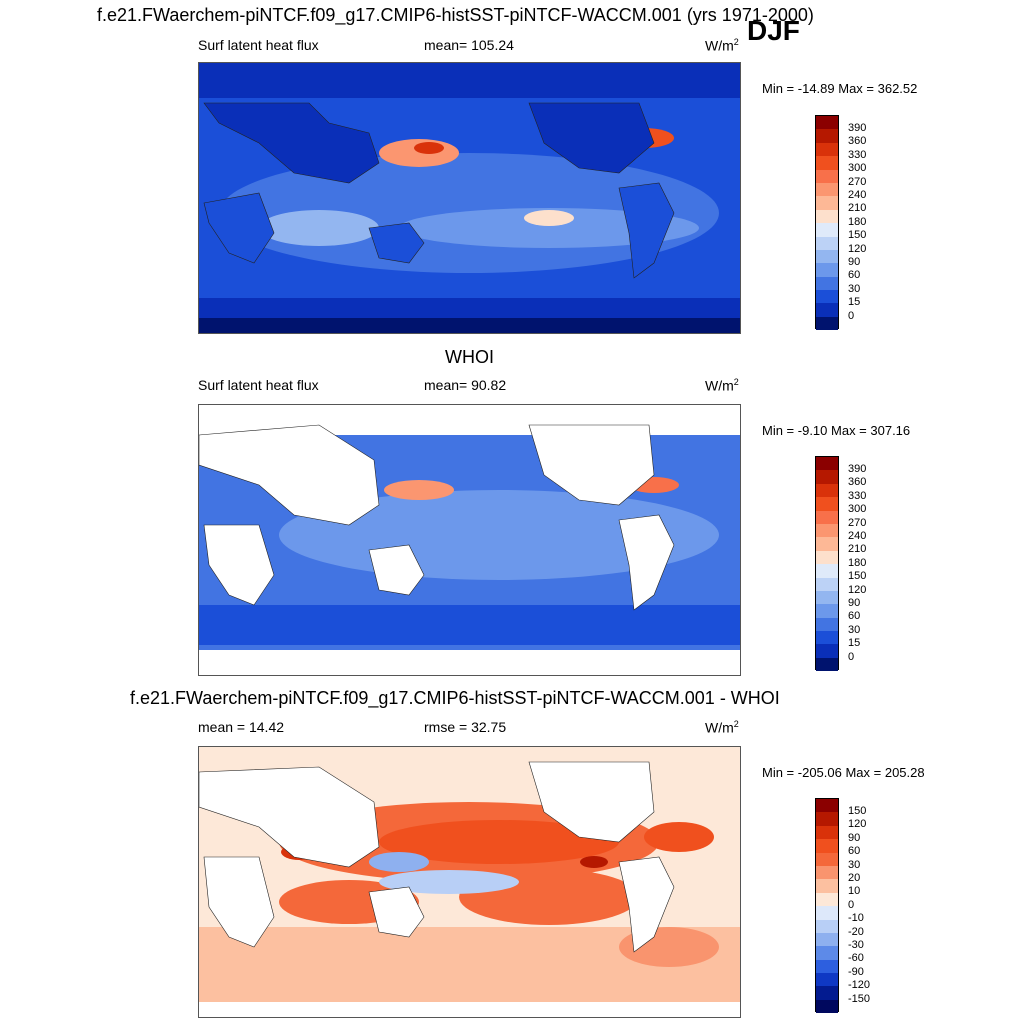  Describe the element at coordinates (854, 891) in the screenshot. I see `colorbar-tick-label: 10` at that location.